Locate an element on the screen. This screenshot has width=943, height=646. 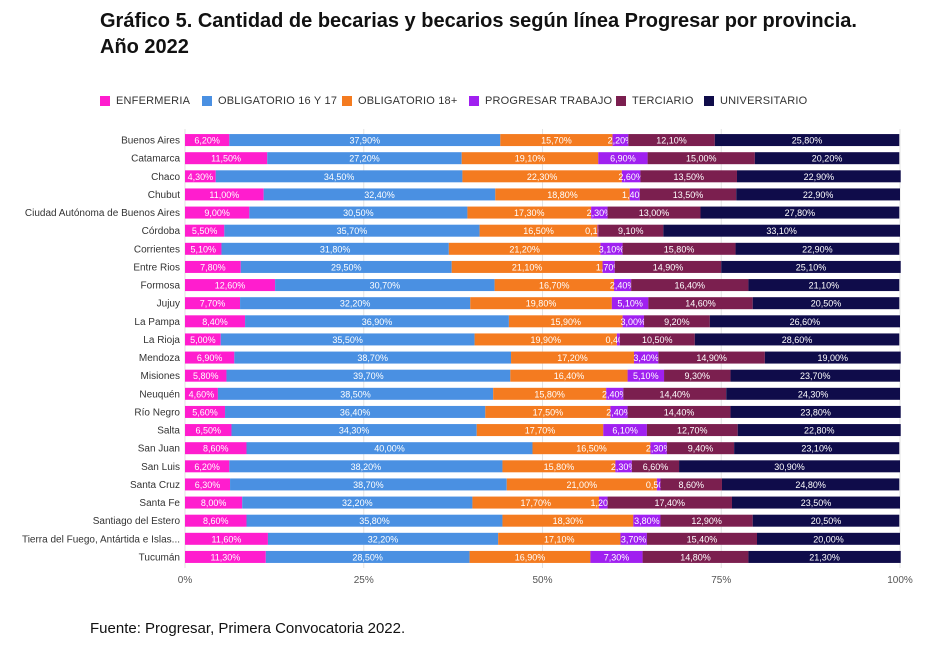
data-label: 15,40% is located at coordinates (702, 539).